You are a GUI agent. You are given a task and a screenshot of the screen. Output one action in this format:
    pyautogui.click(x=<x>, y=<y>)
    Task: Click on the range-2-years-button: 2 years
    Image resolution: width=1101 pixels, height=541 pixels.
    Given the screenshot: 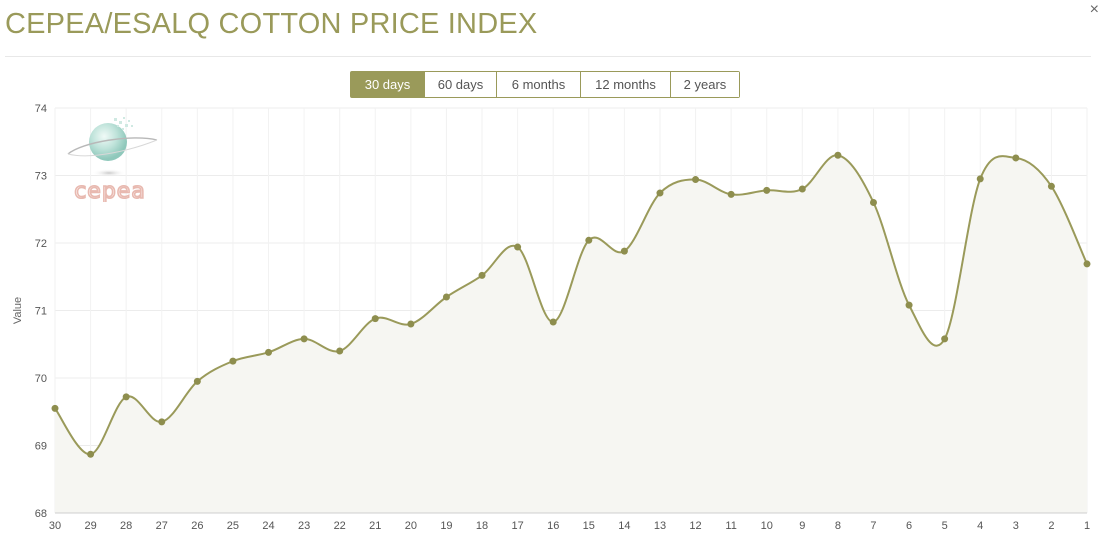 What is the action you would take?
    pyautogui.click(x=704, y=84)
    